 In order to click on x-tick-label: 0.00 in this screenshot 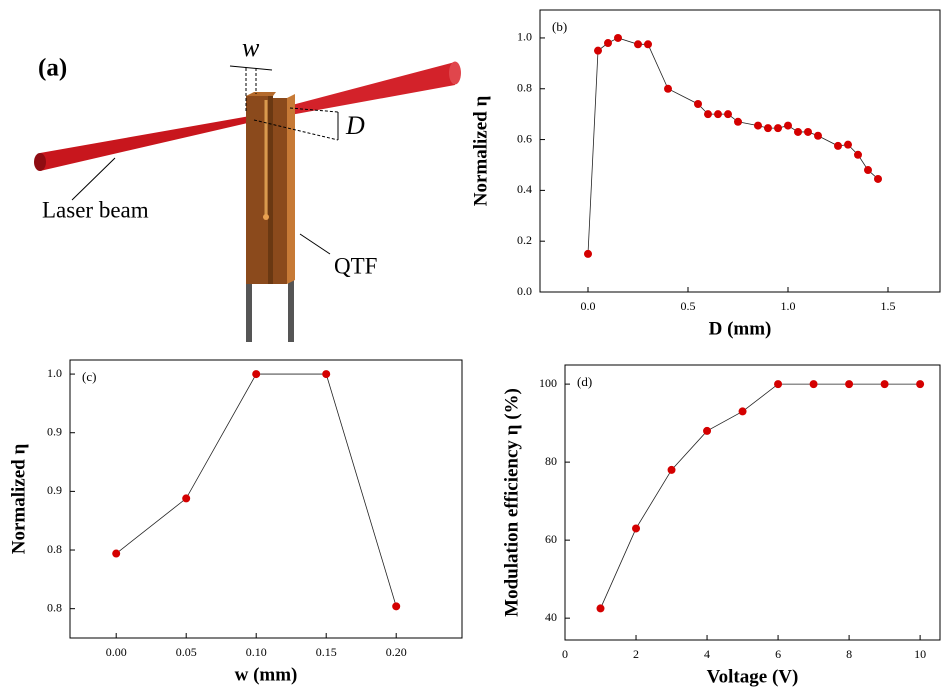, I will do `click(116, 652)`.